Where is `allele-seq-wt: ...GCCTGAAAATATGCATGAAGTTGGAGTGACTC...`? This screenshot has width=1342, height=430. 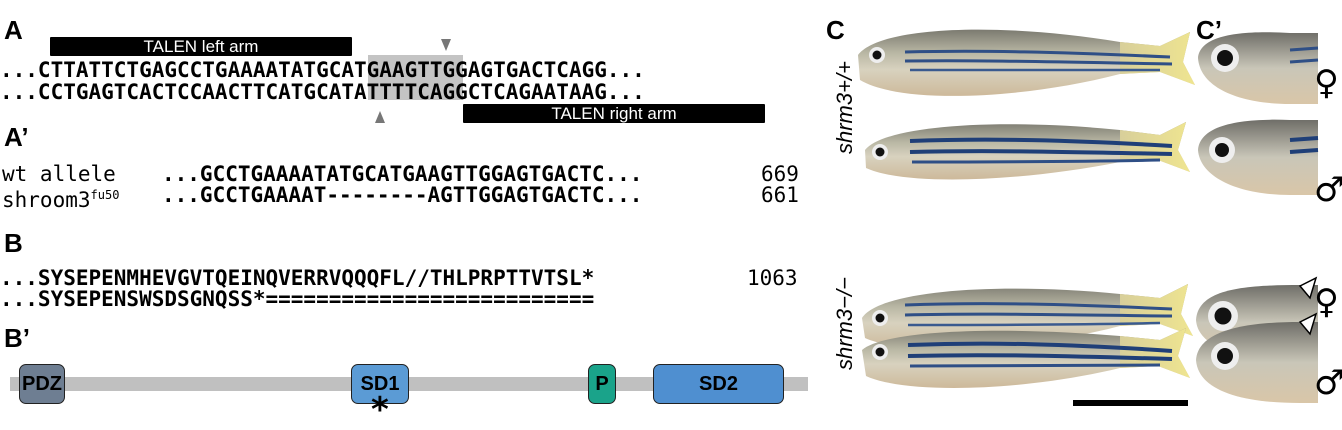 allele-seq-wt: ...GCCTGAAAATATGCATGAAGTTGGAGTGACTC... is located at coordinates (402, 174).